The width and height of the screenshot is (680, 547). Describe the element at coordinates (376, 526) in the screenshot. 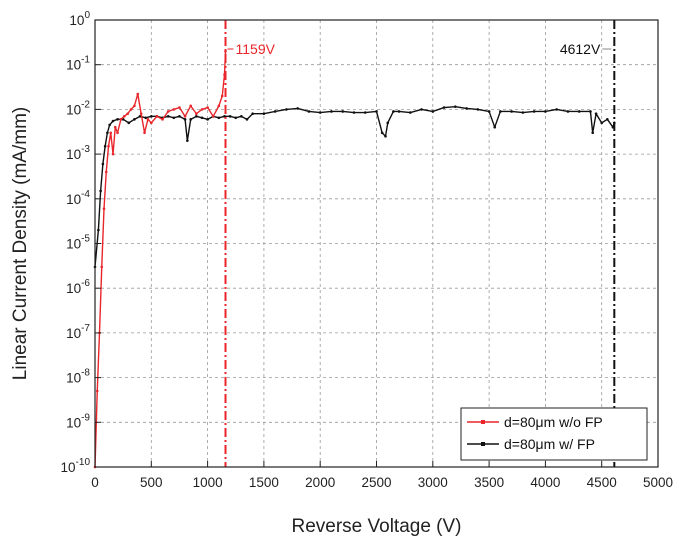

I see `x-axis-title: Reverse Voltage (V)` at that location.